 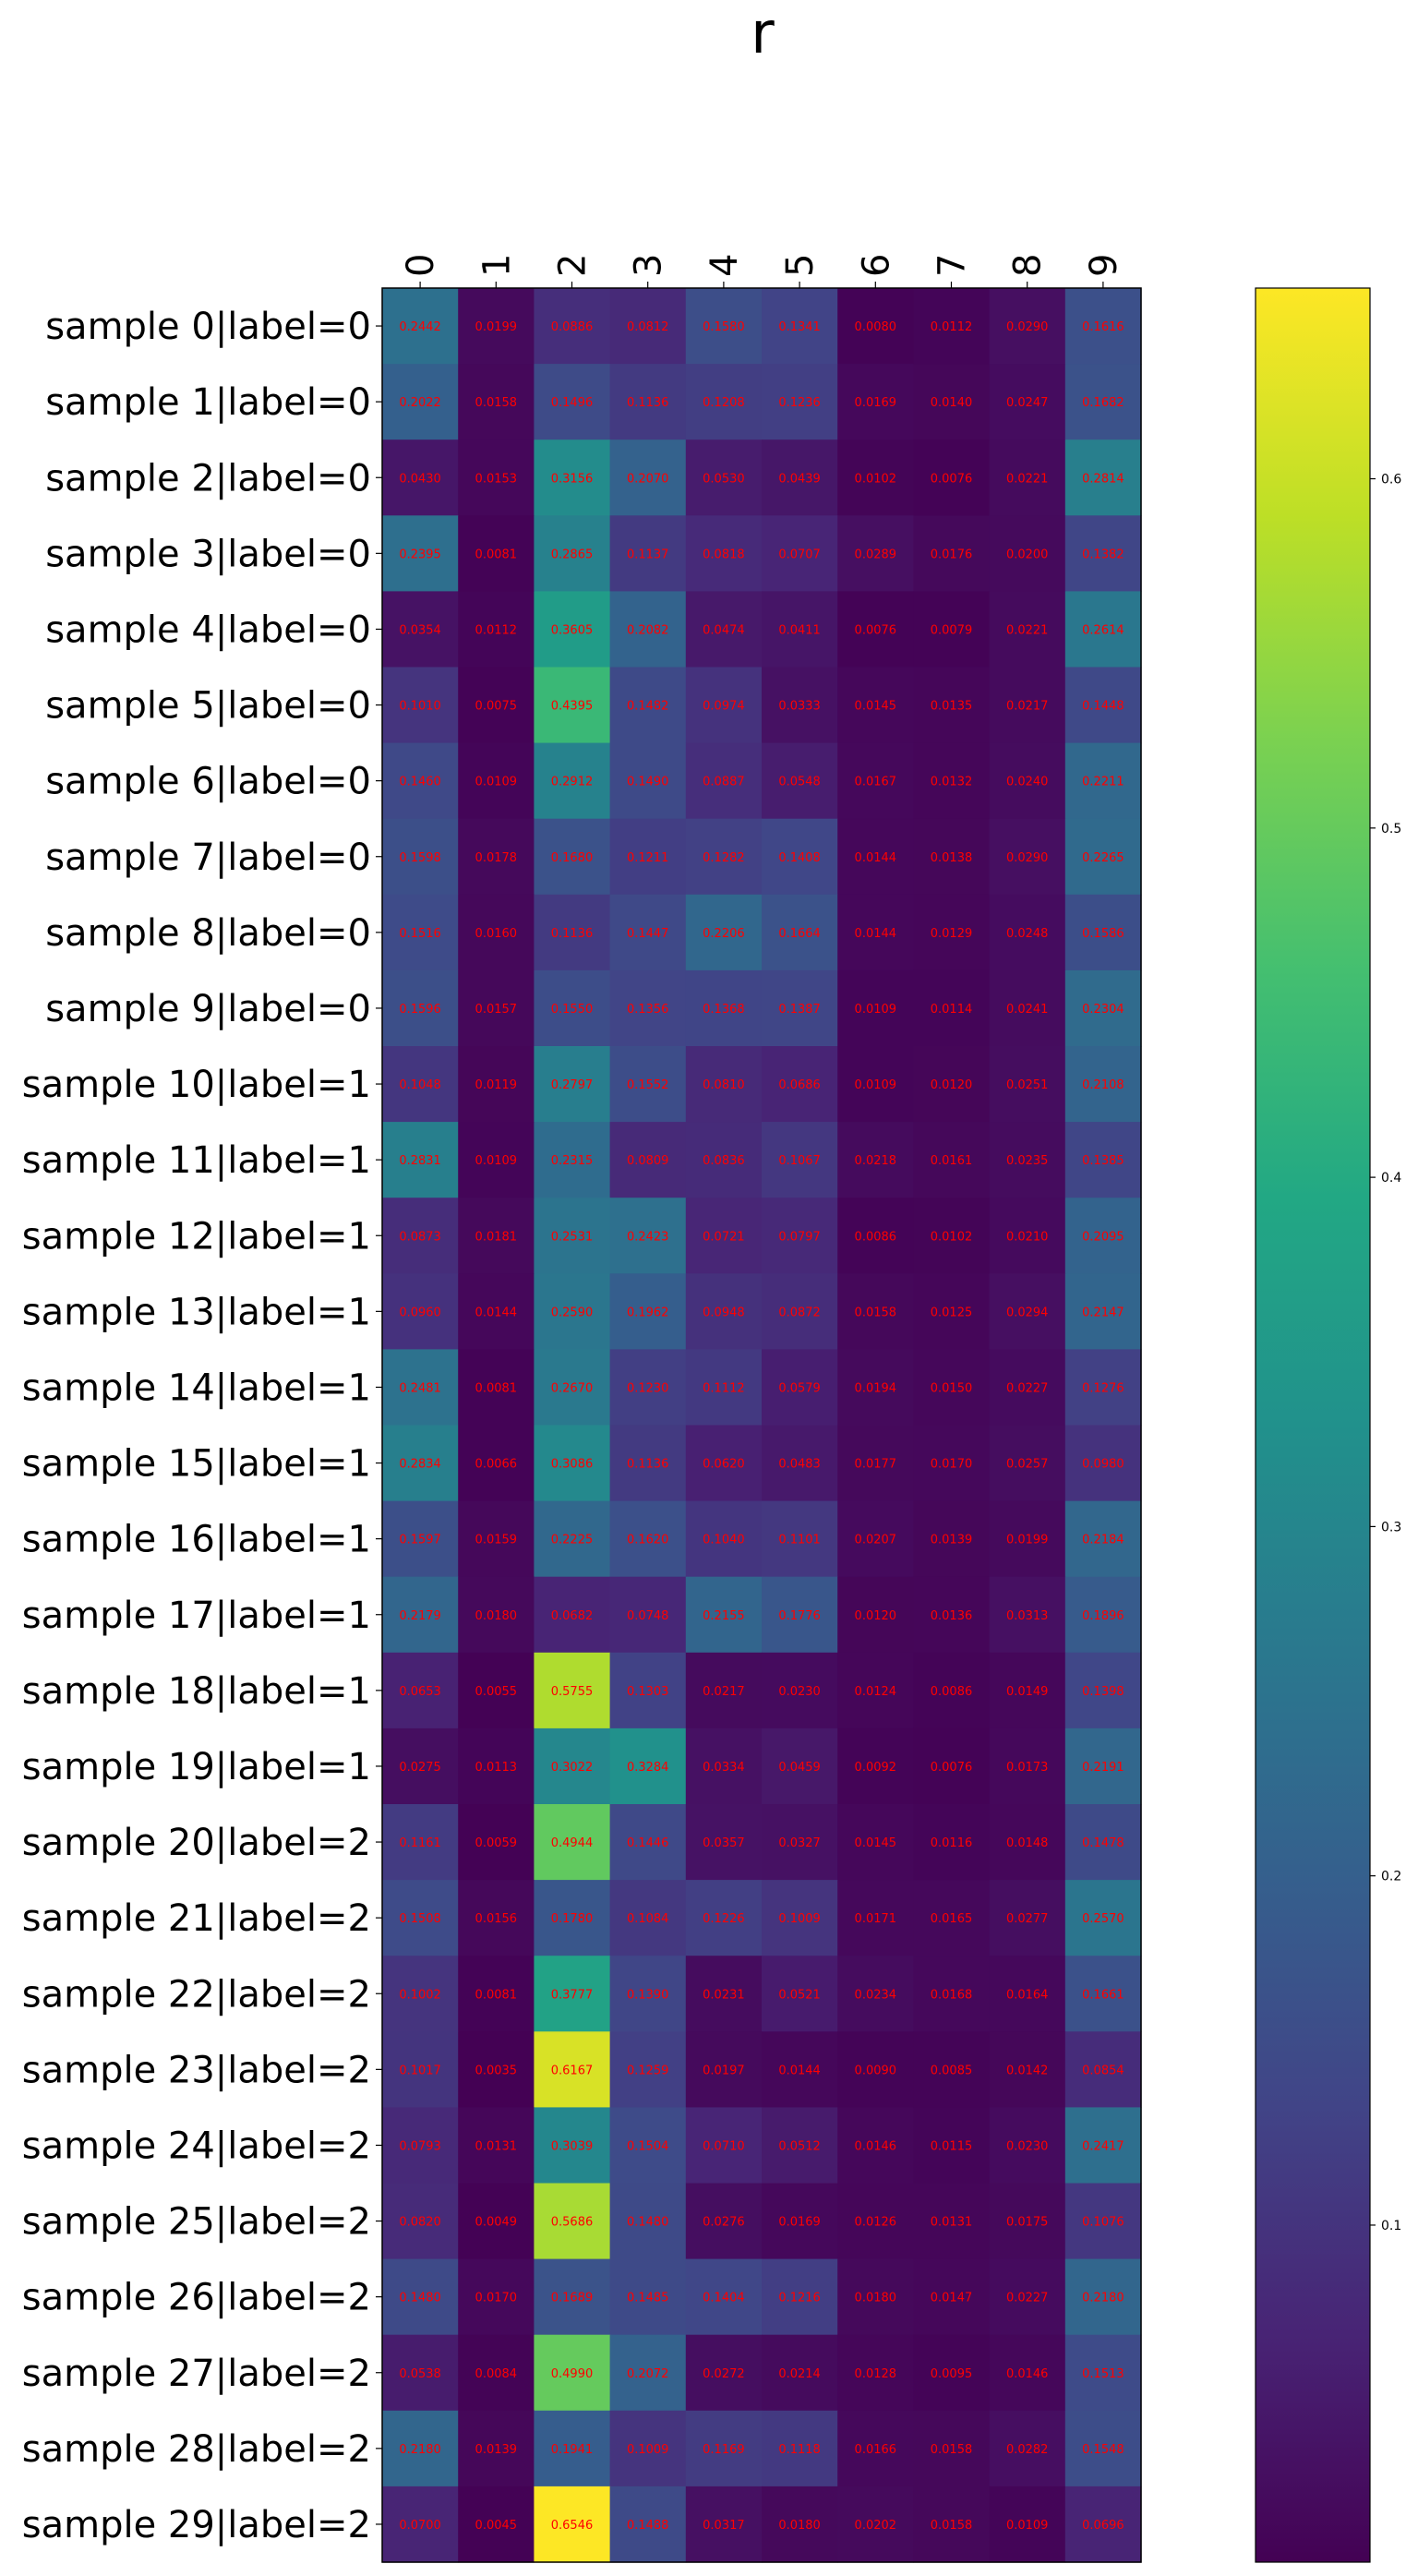 I want to click on cell-value-label: 0.0125, so click(x=952, y=1312).